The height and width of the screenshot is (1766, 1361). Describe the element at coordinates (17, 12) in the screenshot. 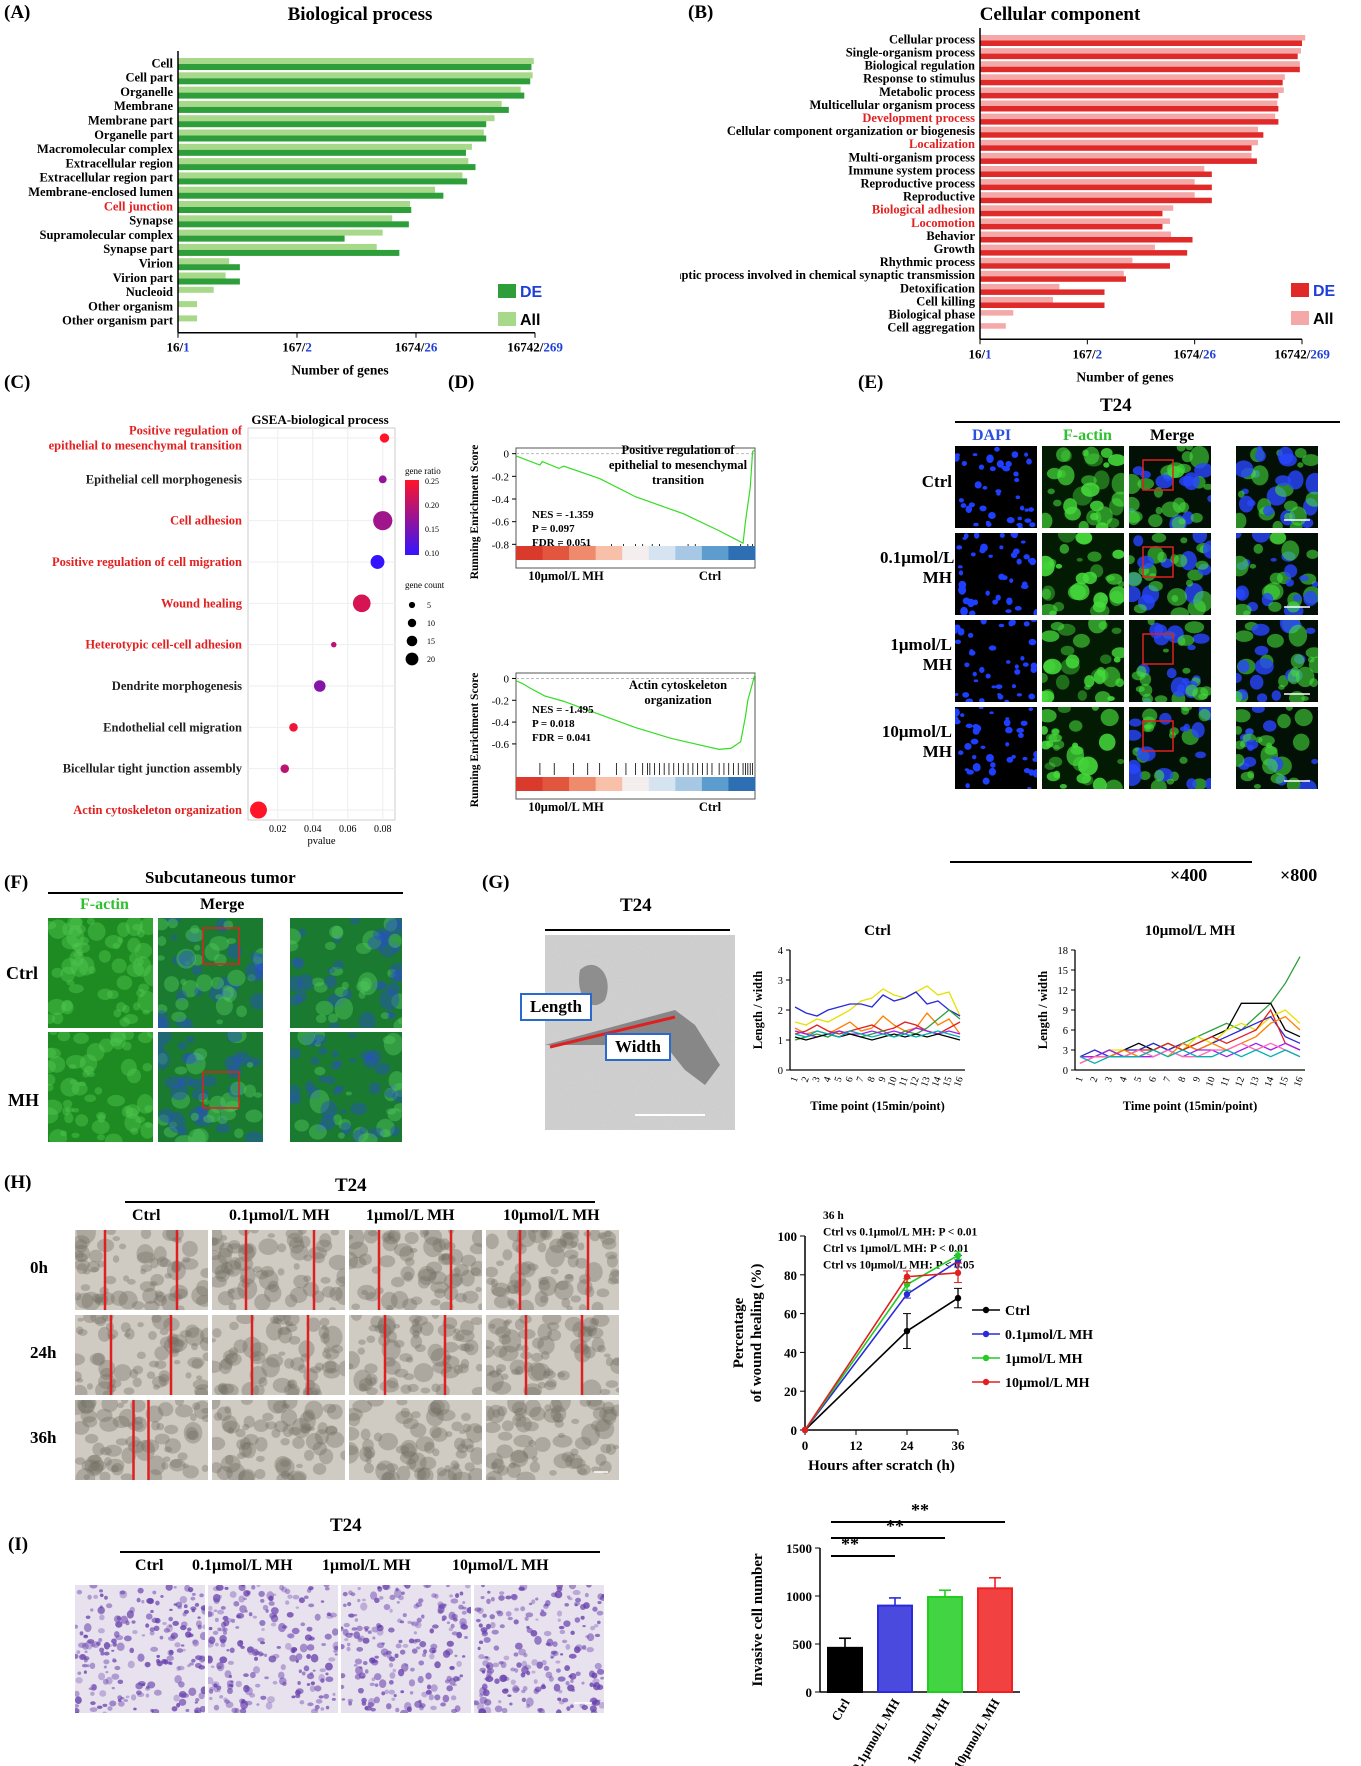

I see `panel-label-a: (A)` at that location.